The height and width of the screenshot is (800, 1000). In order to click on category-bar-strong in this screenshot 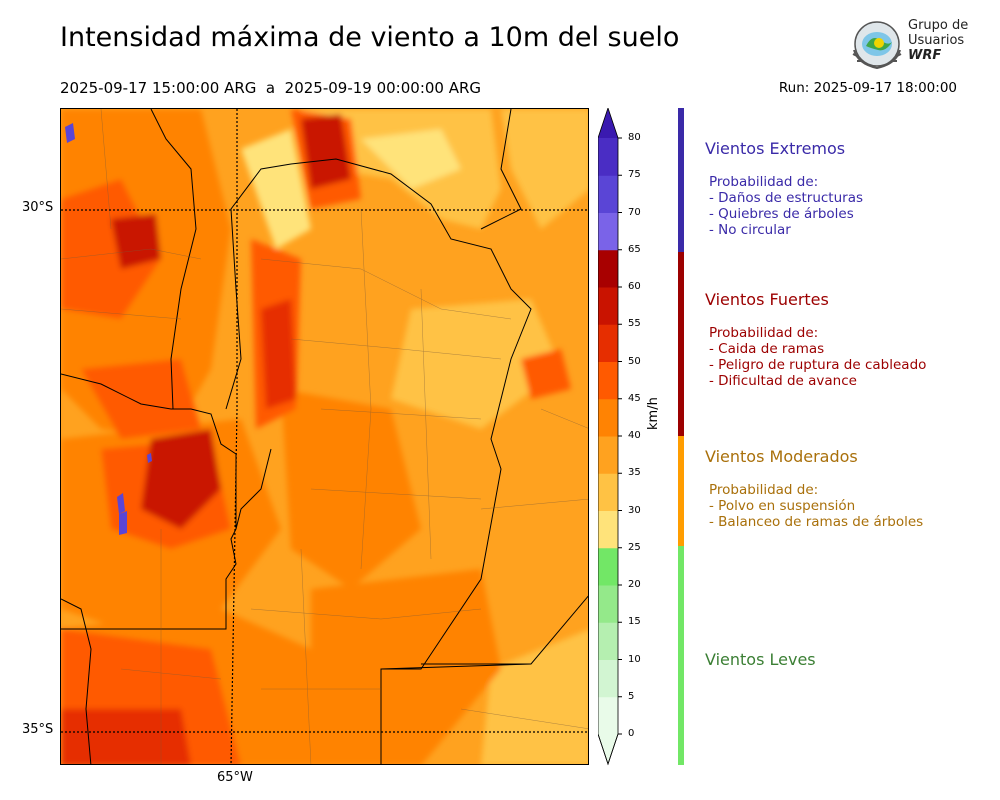, I will do `click(681, 344)`.